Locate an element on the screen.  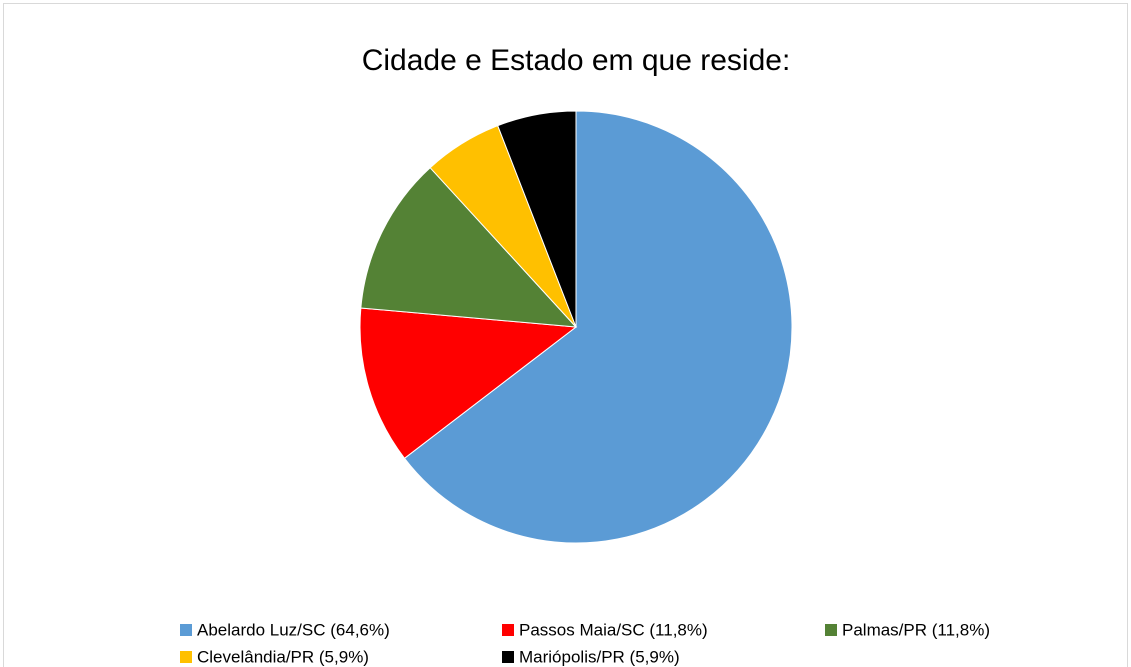
chart-title: Cidade e Estado em que reside: is located at coordinates (576, 60).